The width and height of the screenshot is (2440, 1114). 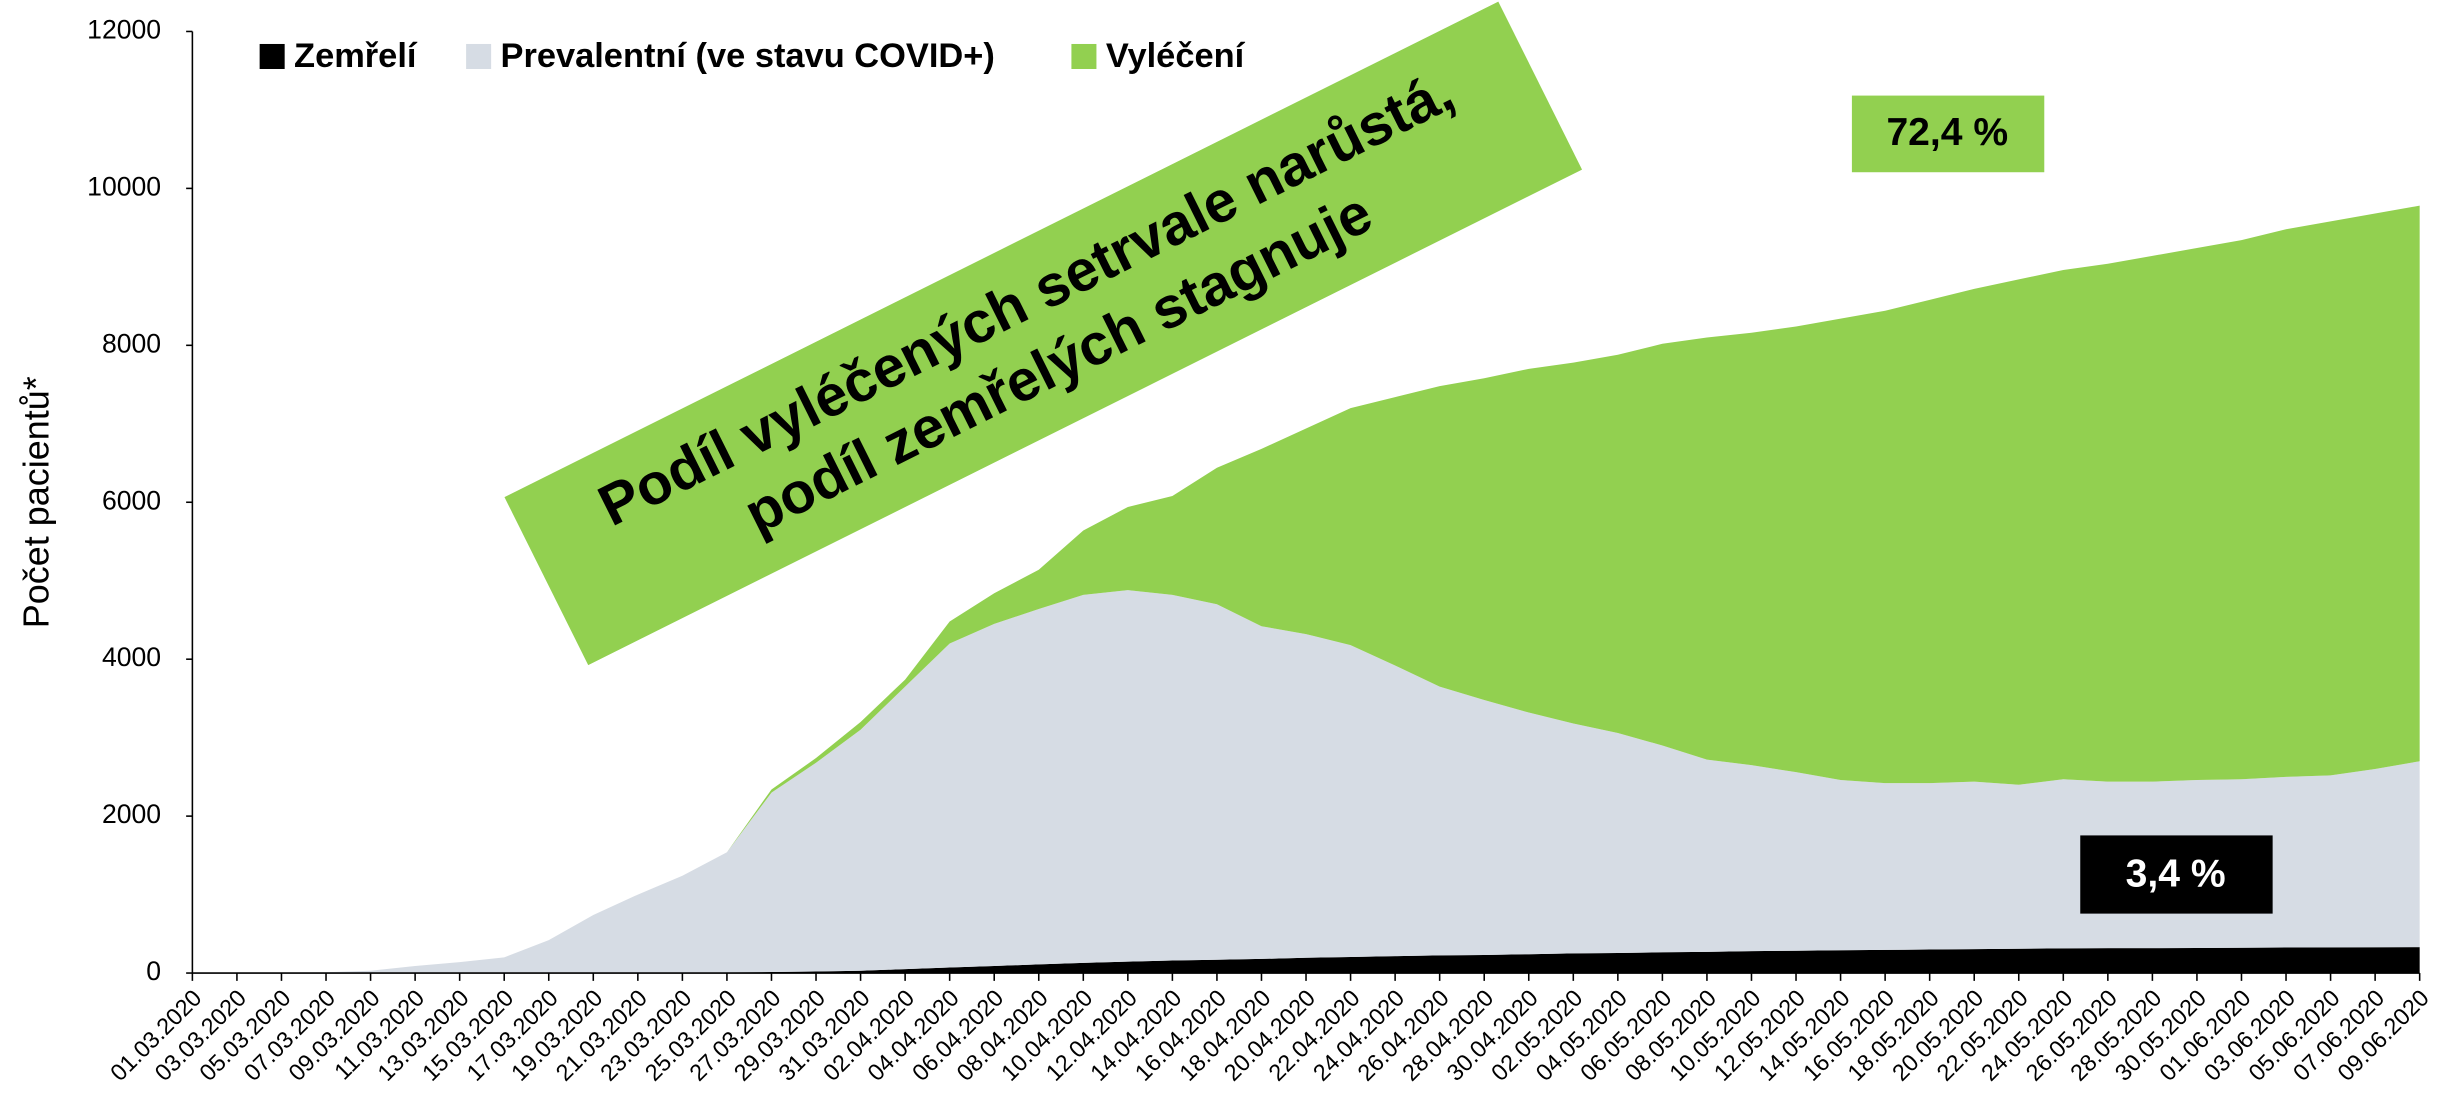 I want to click on y-axis-label: Počet pacientů*, so click(x=36, y=502).